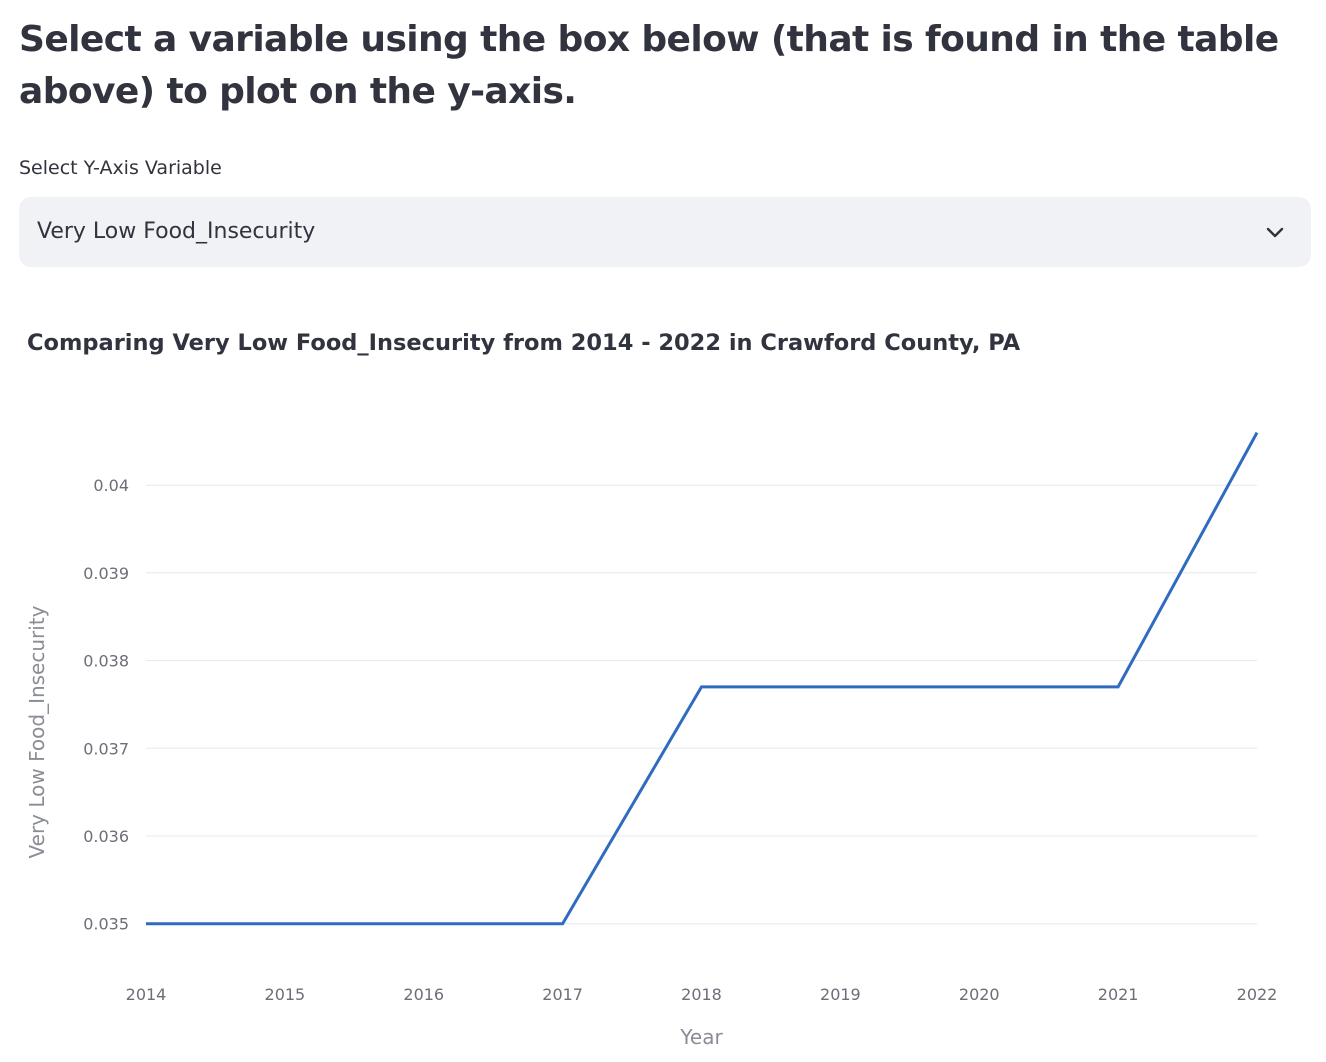 The image size is (1326, 1062). What do you see at coordinates (1275, 232) in the screenshot?
I see `chevron-down-icon` at bounding box center [1275, 232].